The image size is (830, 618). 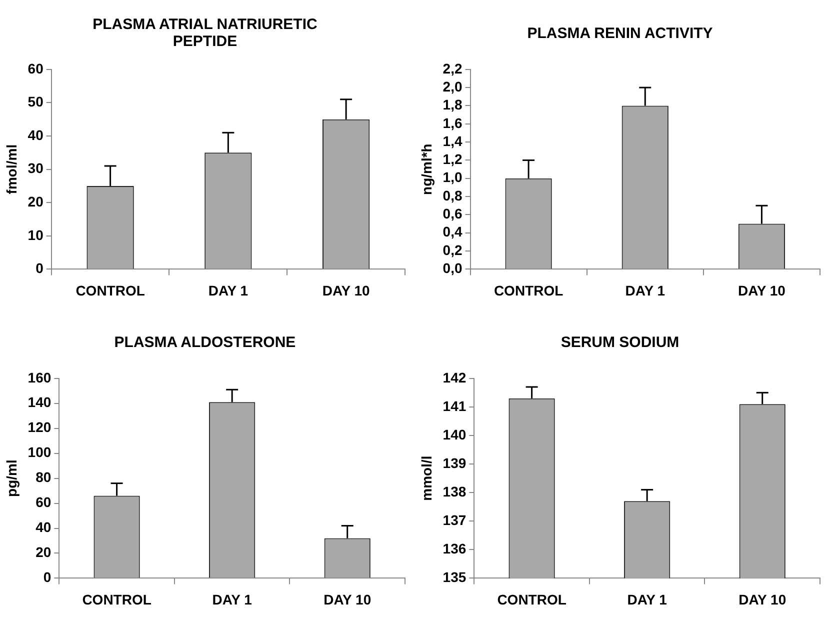 What do you see at coordinates (11, 478) in the screenshot?
I see `y-axis-title: pg/ml` at bounding box center [11, 478].